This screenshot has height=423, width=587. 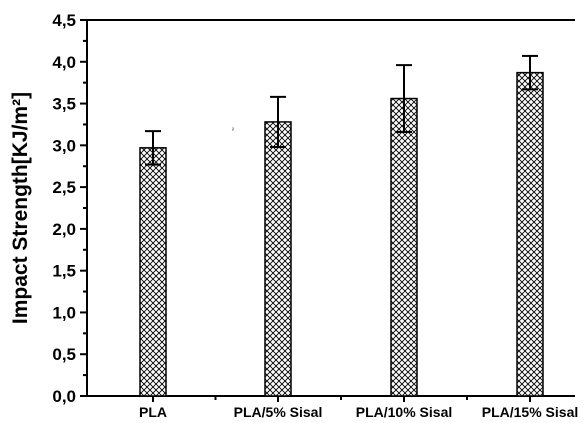 I want to click on y-tick-label: 3,0, so click(x=64, y=145).